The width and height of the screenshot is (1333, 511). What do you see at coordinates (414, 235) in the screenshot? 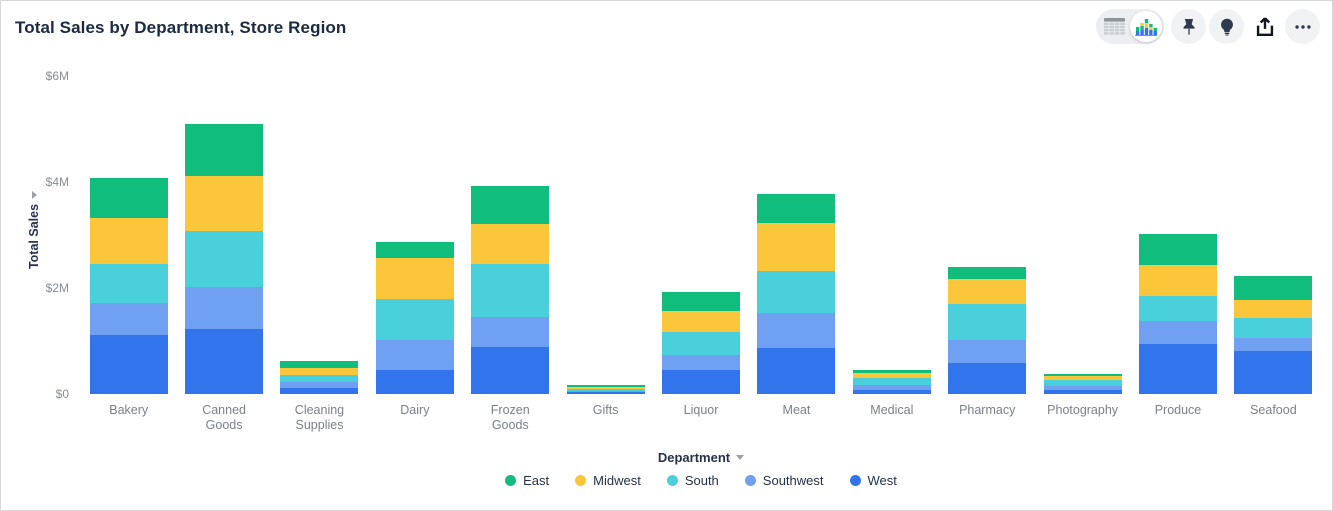
I see `bar-column-dairy` at bounding box center [414, 235].